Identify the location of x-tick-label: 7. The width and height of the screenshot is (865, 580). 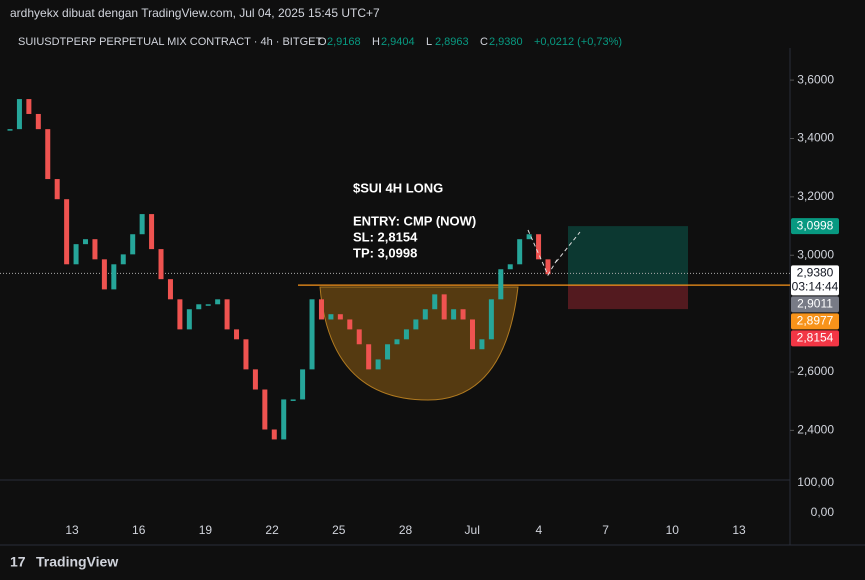
(605, 530).